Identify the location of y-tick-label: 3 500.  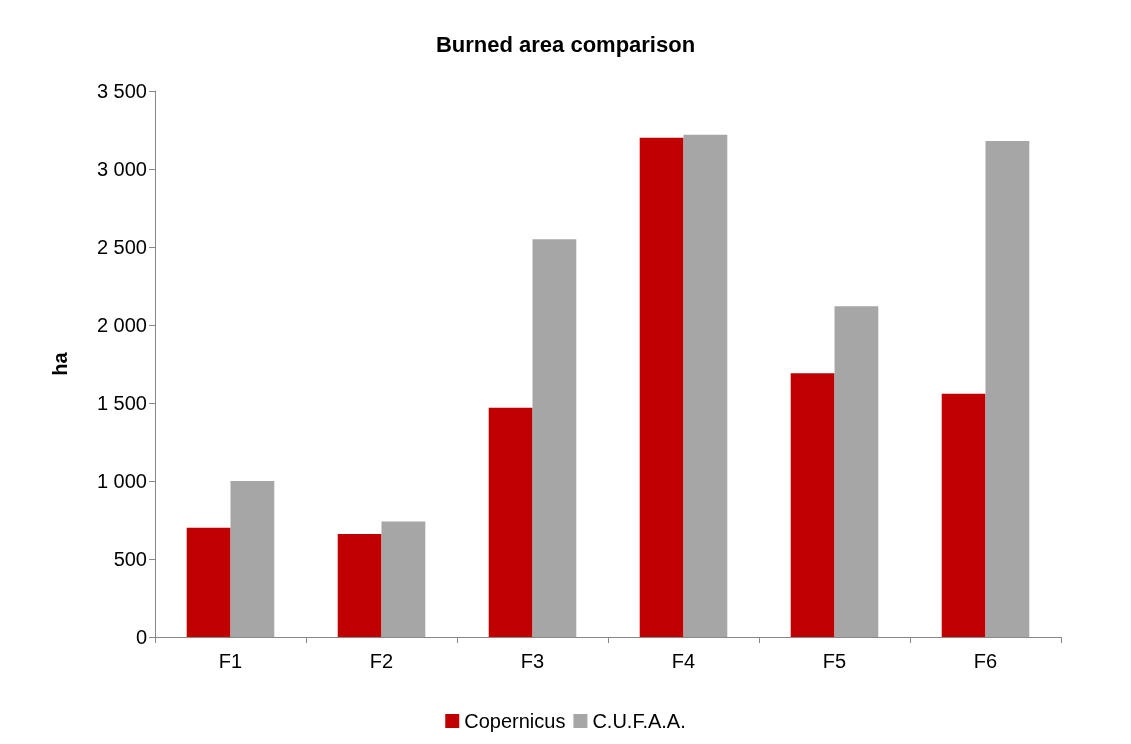
(121, 91).